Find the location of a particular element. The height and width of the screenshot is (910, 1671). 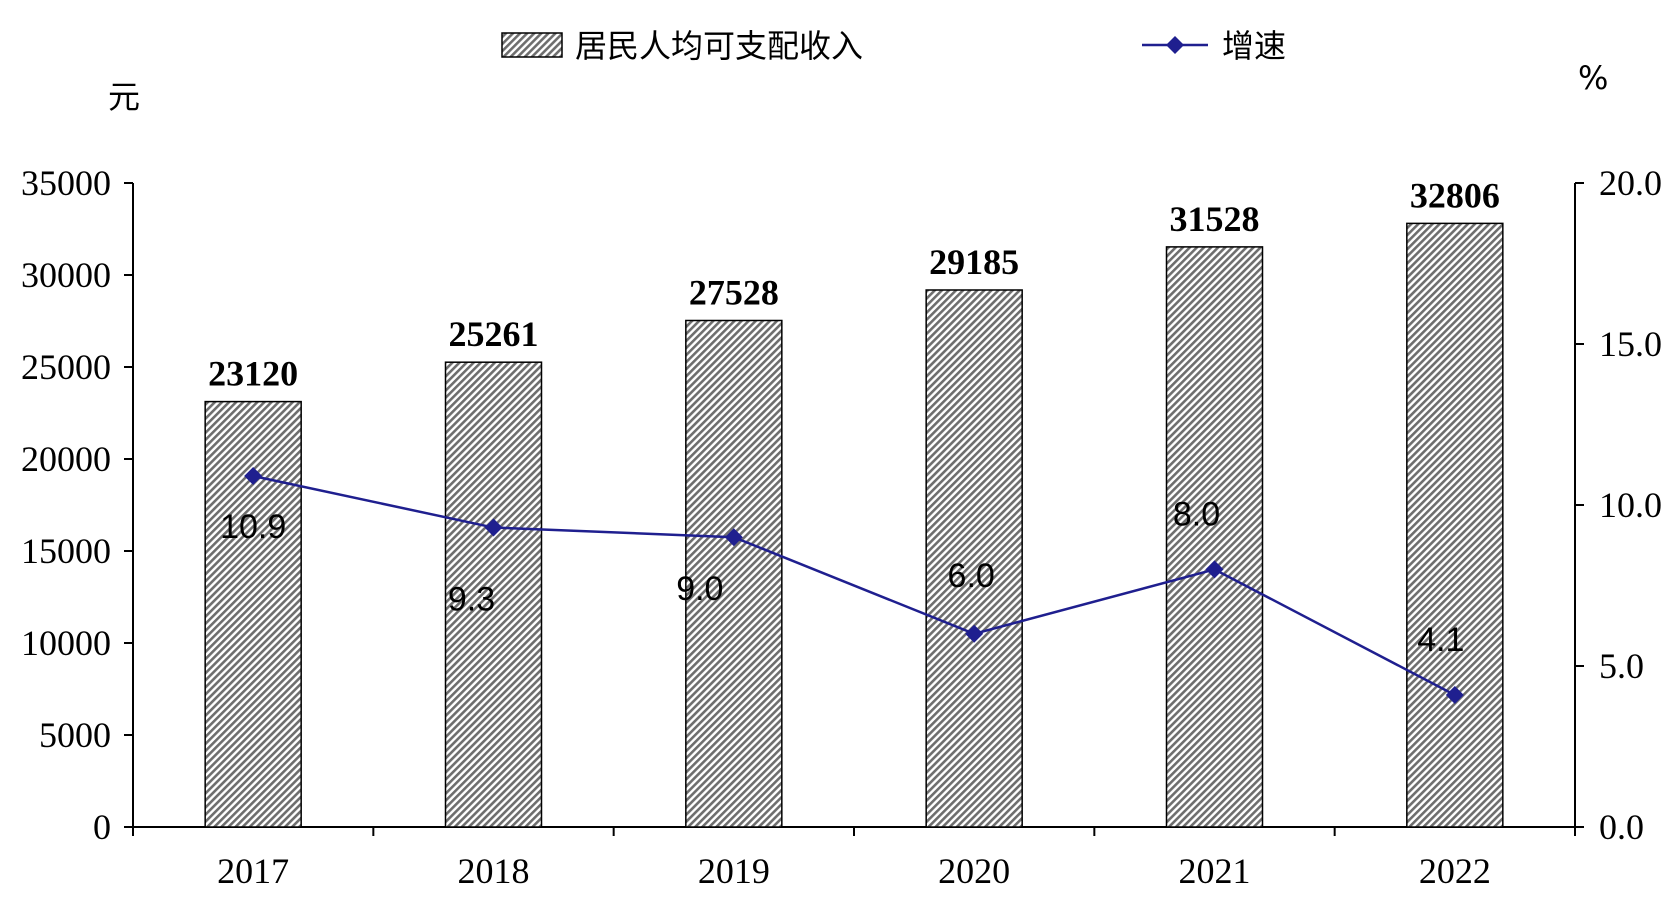

y-left-tick-label: 5000 is located at coordinates (75, 735).